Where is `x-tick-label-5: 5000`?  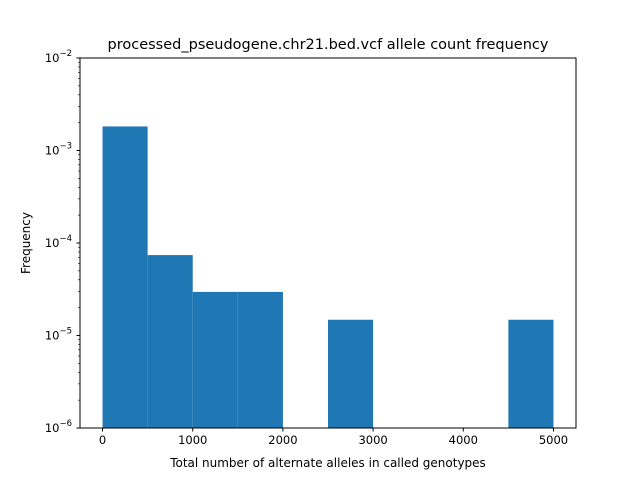
x-tick-label-5: 5000 is located at coordinates (553, 440).